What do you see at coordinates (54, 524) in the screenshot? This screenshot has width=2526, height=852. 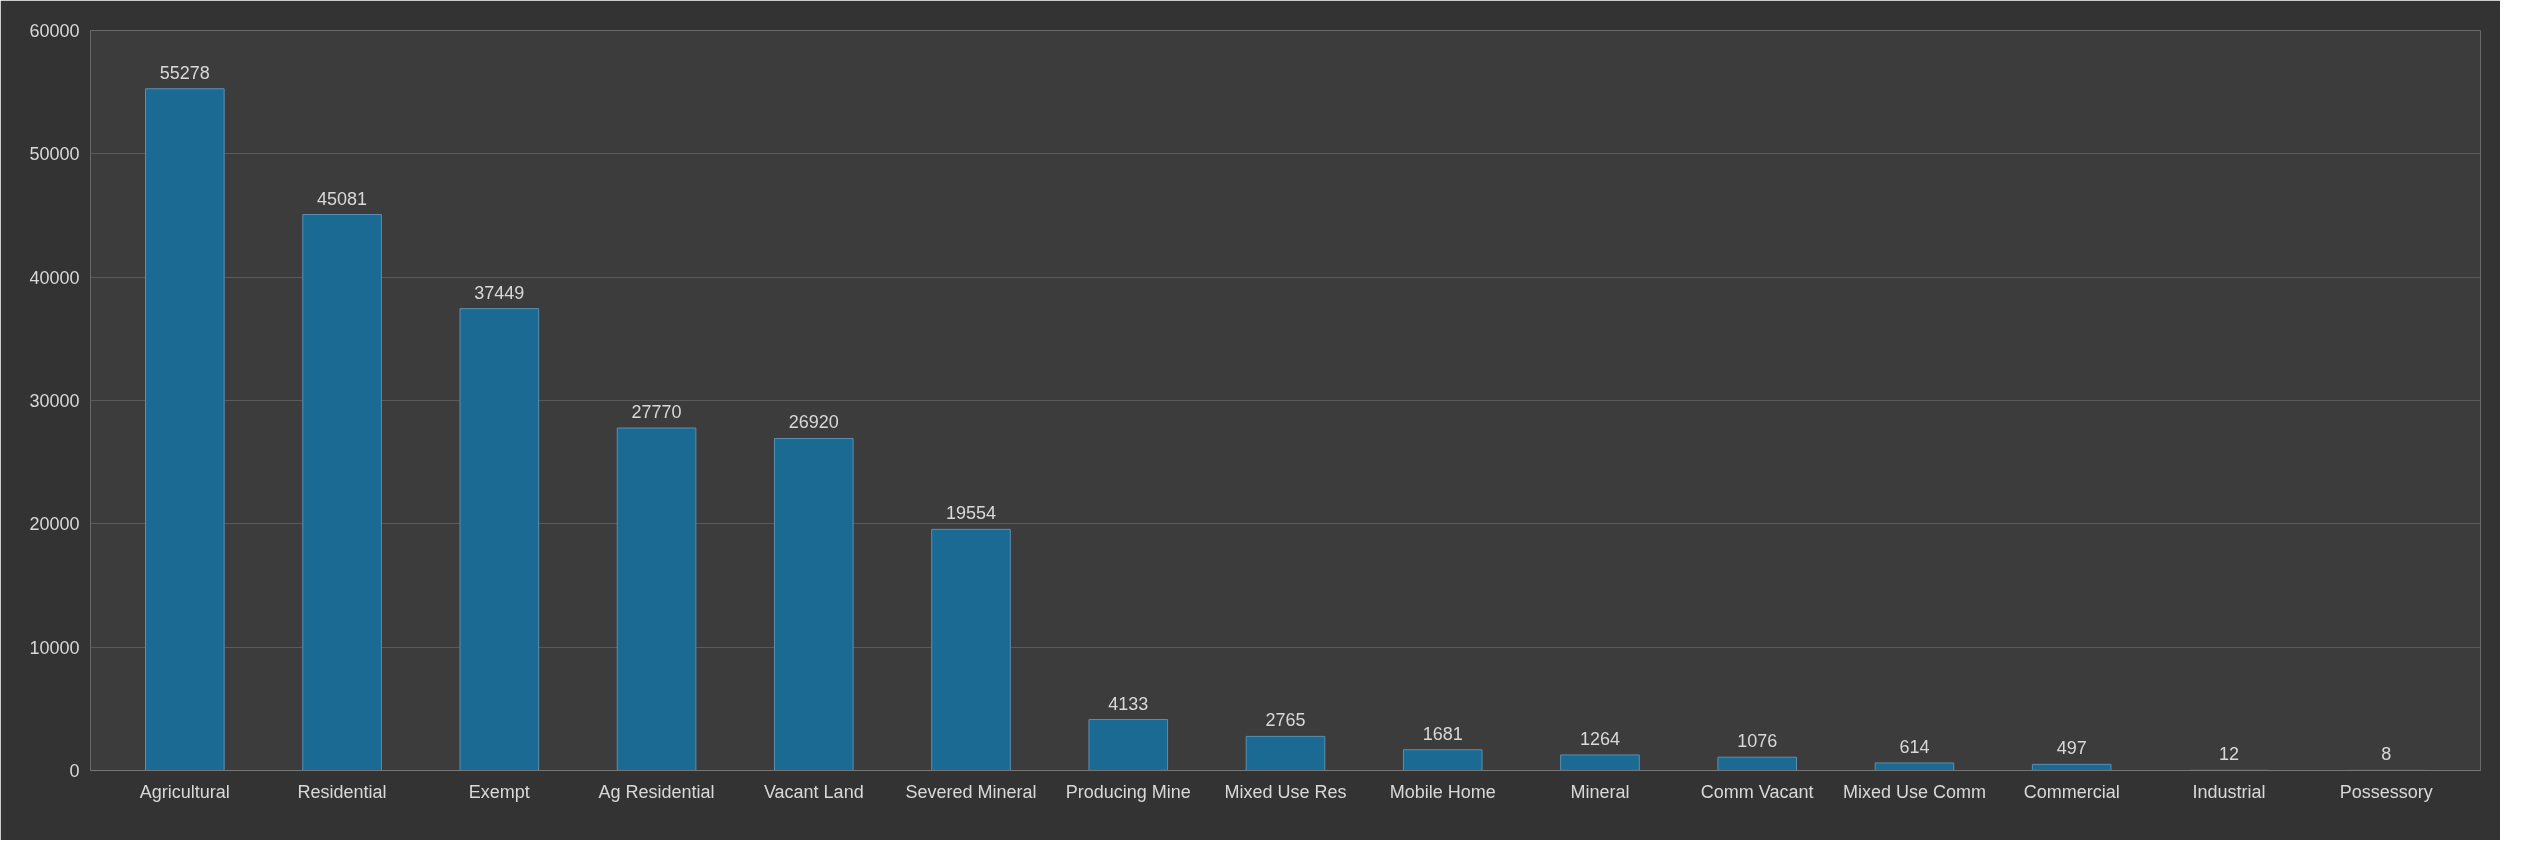 I see `y-tick-label: 20000` at bounding box center [54, 524].